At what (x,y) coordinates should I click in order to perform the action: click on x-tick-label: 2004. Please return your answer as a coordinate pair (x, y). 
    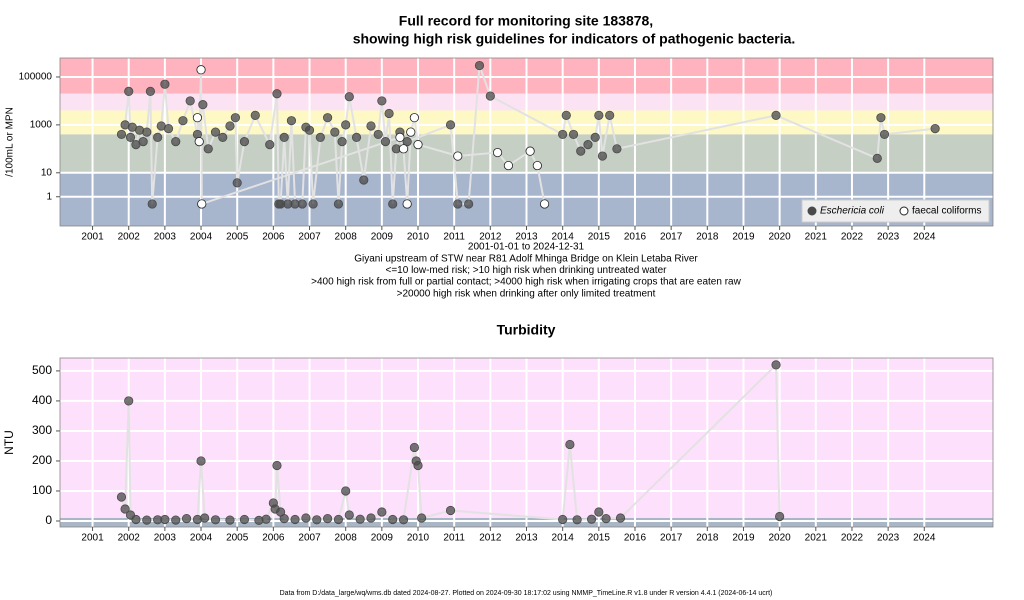
    Looking at the image, I should click on (201, 237).